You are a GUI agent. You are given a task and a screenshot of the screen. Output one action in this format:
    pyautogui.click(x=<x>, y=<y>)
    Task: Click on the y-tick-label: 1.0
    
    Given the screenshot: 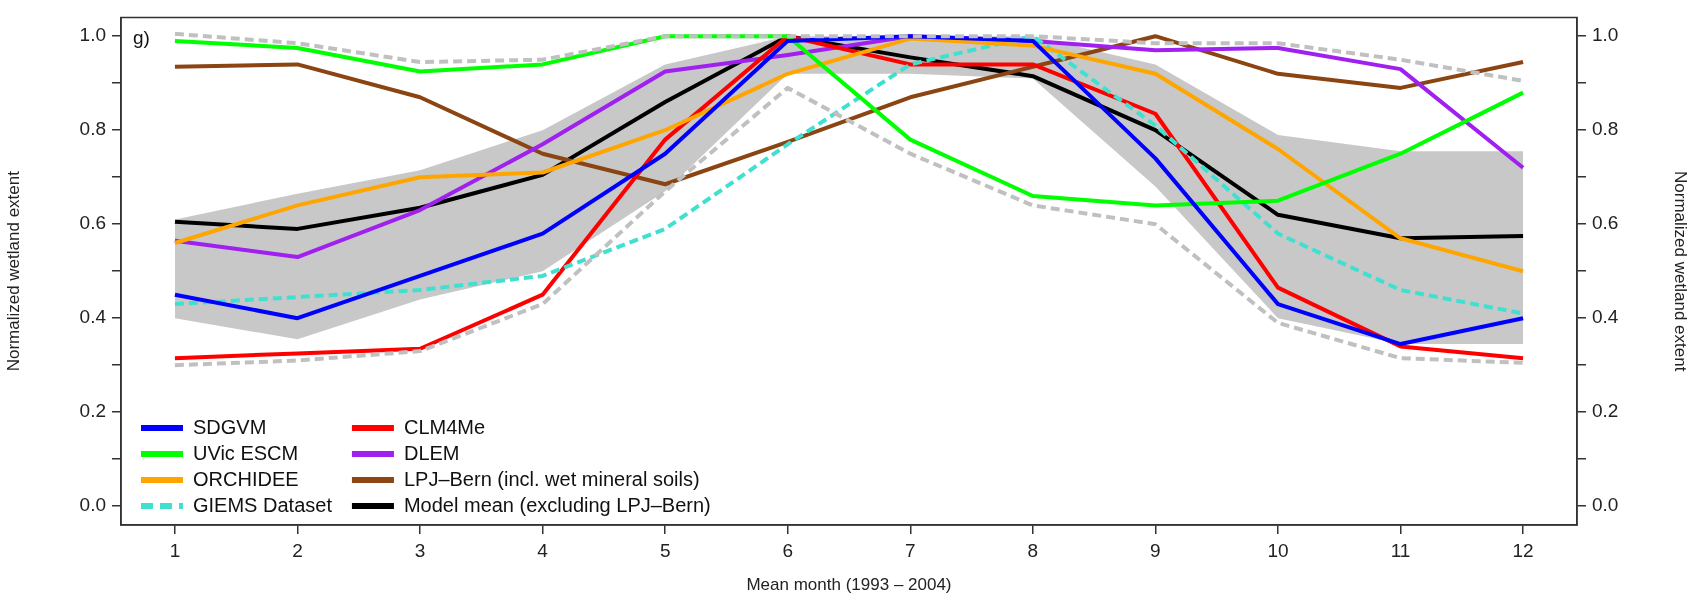 What is the action you would take?
    pyautogui.click(x=92, y=35)
    